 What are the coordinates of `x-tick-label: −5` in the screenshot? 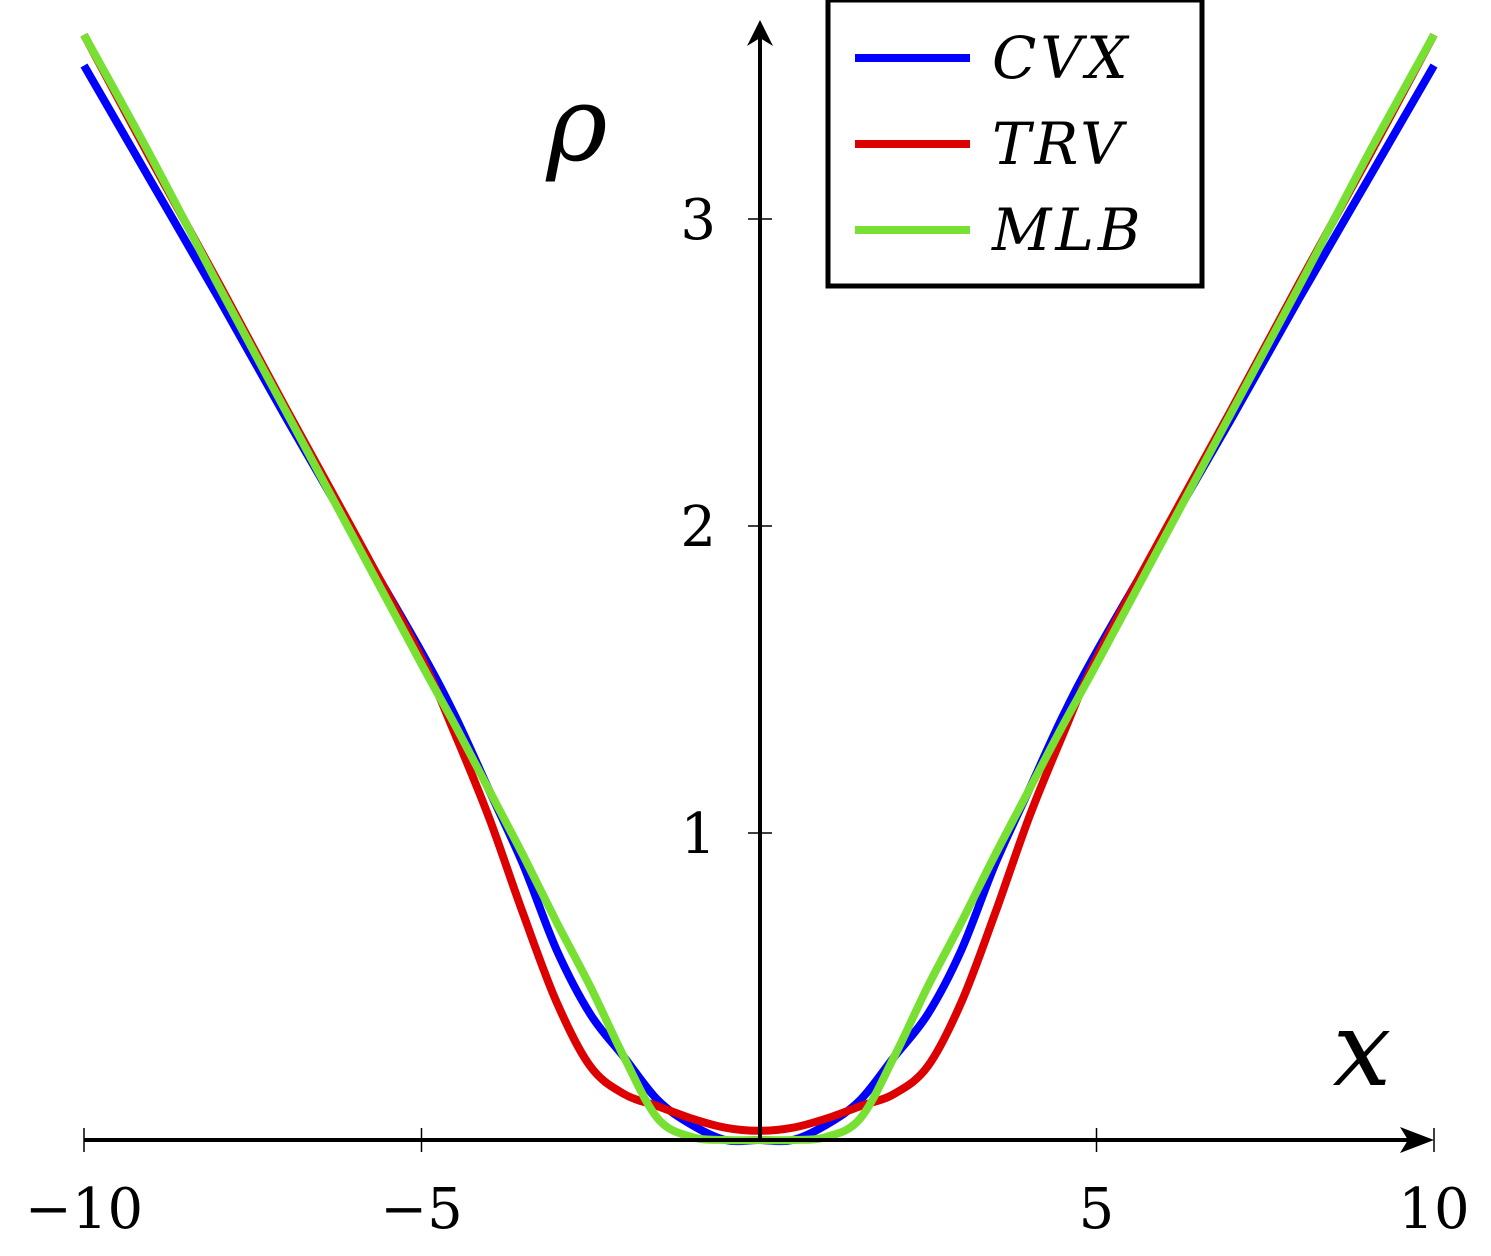 It's located at (421, 1209).